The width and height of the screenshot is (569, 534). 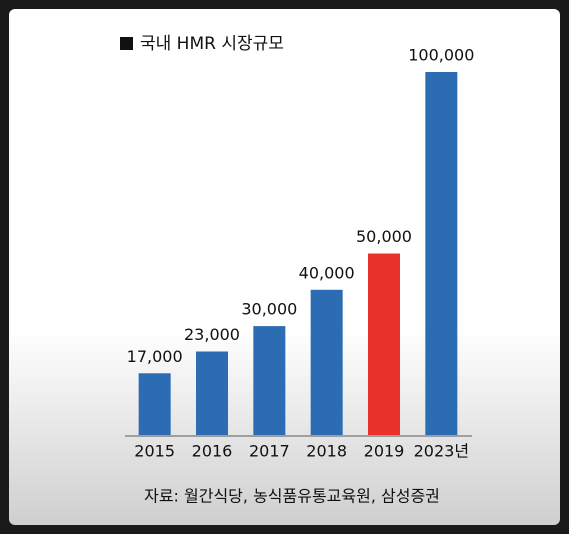 I want to click on value-label: 23,000, so click(x=212, y=334).